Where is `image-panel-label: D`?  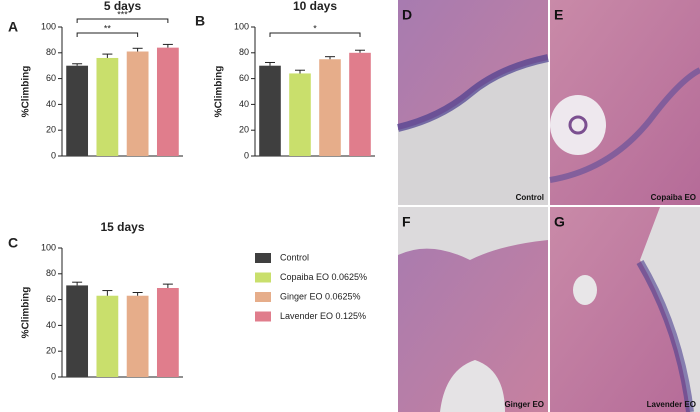 image-panel-label: D is located at coordinates (407, 15).